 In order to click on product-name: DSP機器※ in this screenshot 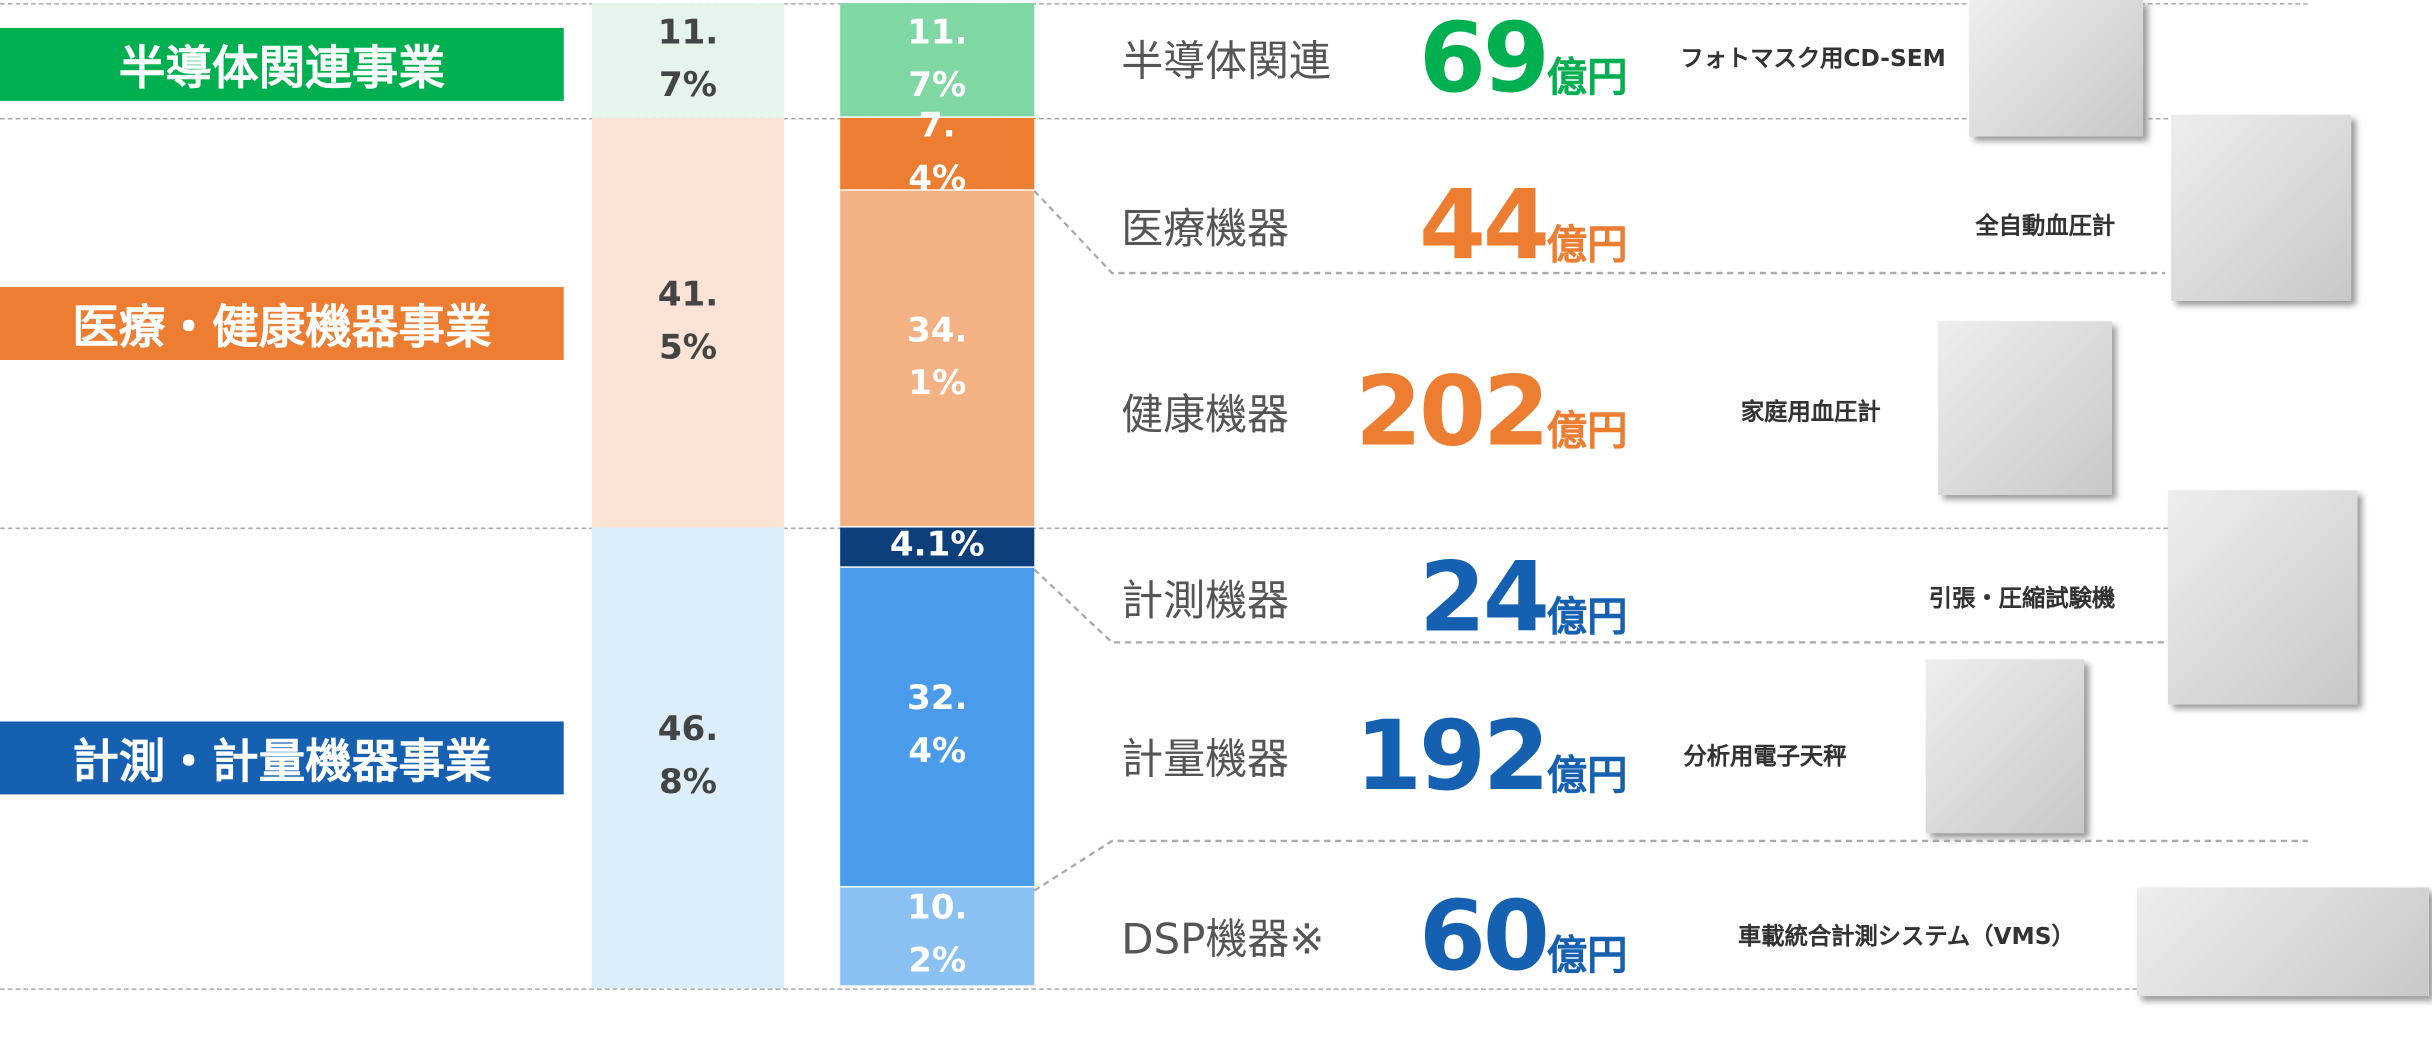, I will do `click(1223, 940)`.